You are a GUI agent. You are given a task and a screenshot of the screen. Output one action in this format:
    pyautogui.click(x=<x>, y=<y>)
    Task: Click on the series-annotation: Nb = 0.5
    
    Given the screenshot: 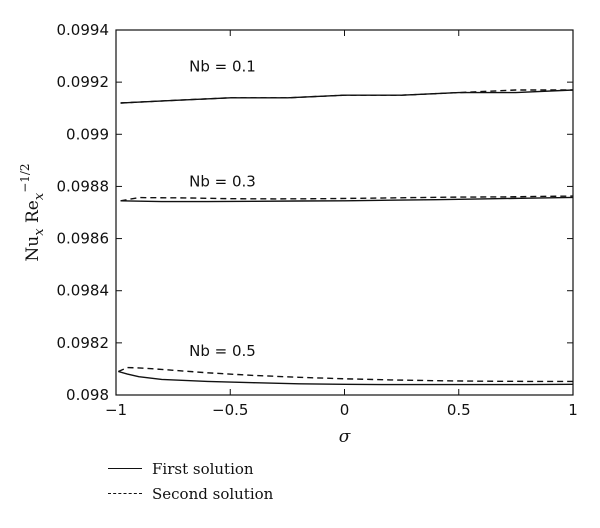 What is the action you would take?
    pyautogui.click(x=222, y=351)
    